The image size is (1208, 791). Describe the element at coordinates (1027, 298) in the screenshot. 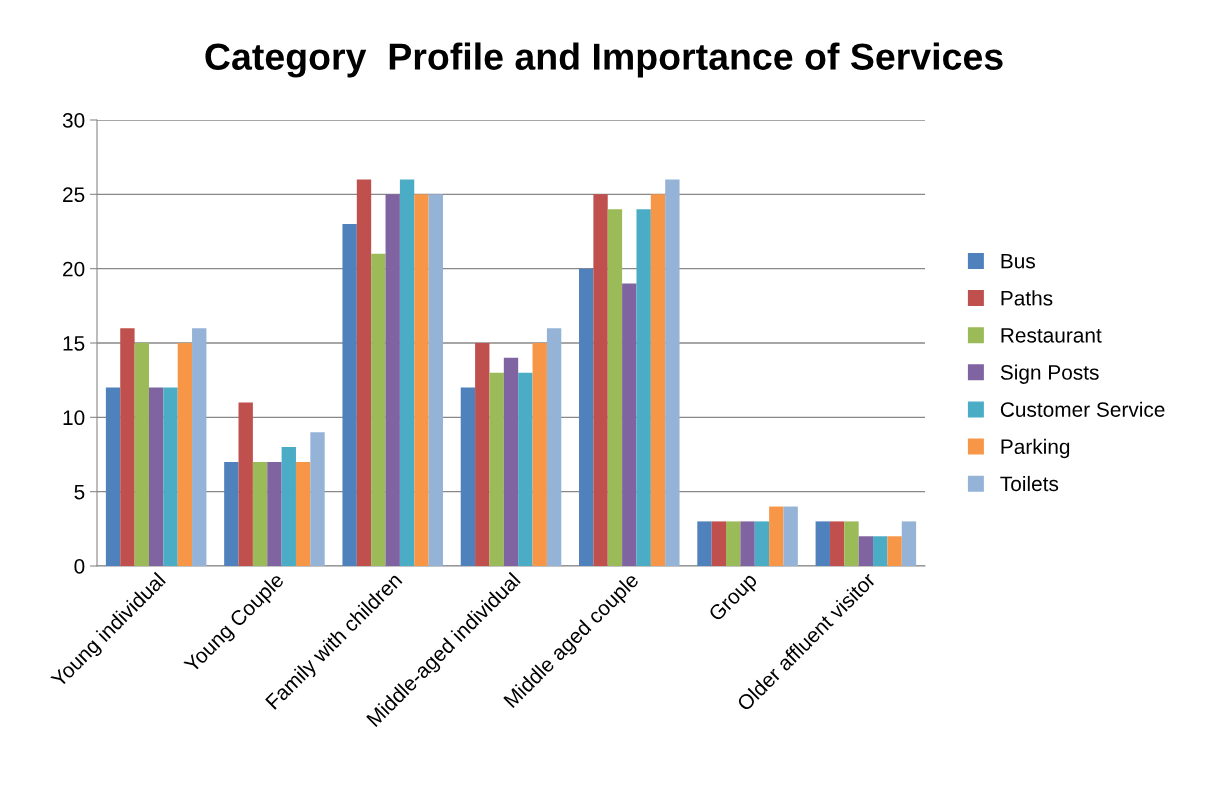

I see `legend-label: Paths` at that location.